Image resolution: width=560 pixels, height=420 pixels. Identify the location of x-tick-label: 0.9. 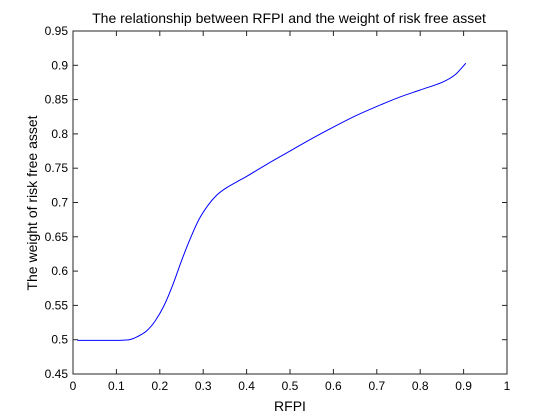
(463, 386).